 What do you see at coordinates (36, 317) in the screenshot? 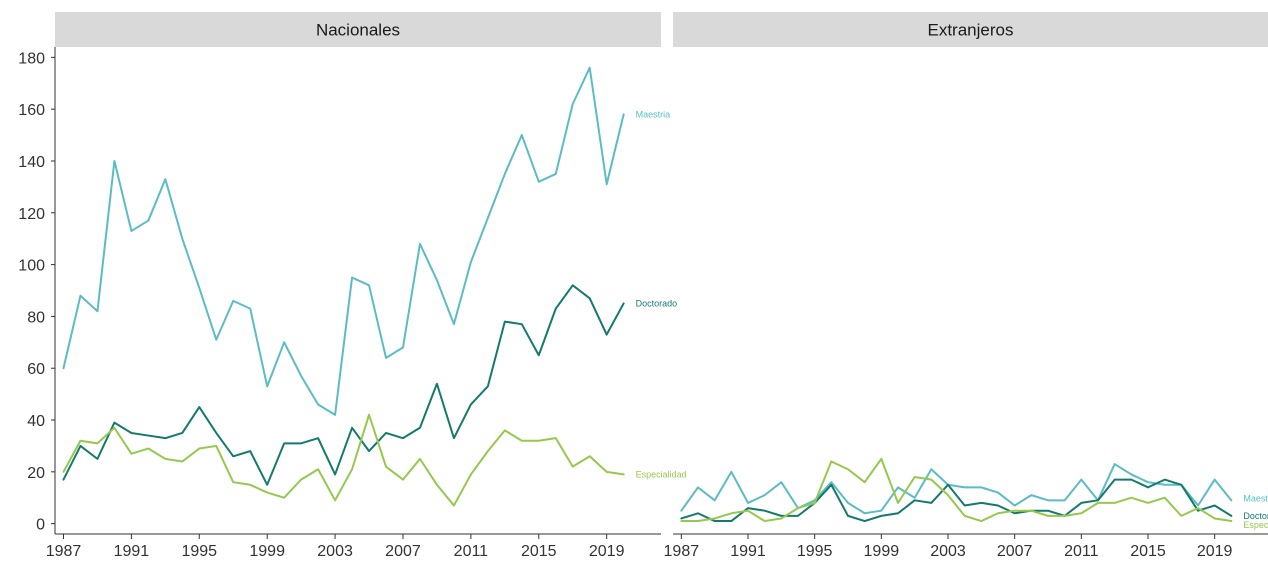
I see `y-tick-label: 80` at bounding box center [36, 317].